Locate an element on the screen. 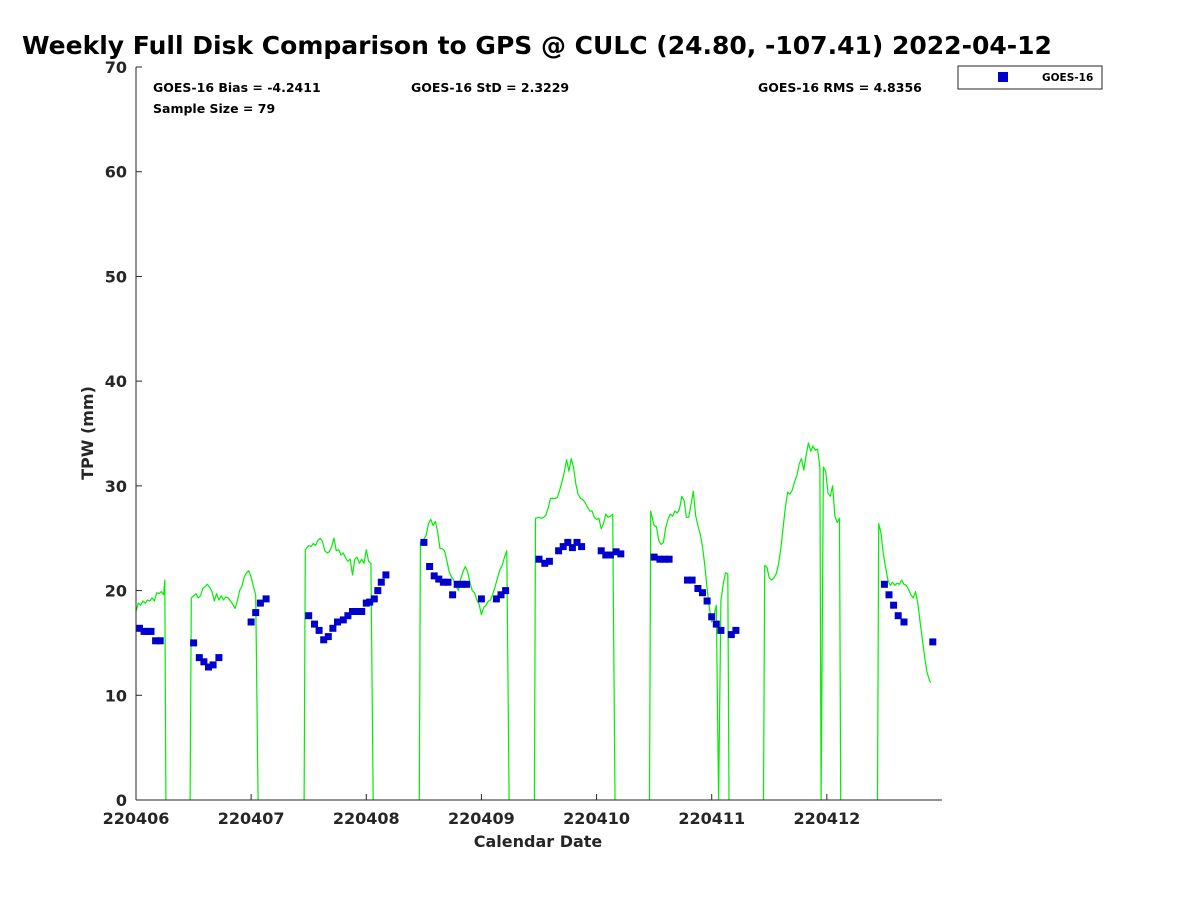  x-tick-label: 220411 is located at coordinates (711, 818).